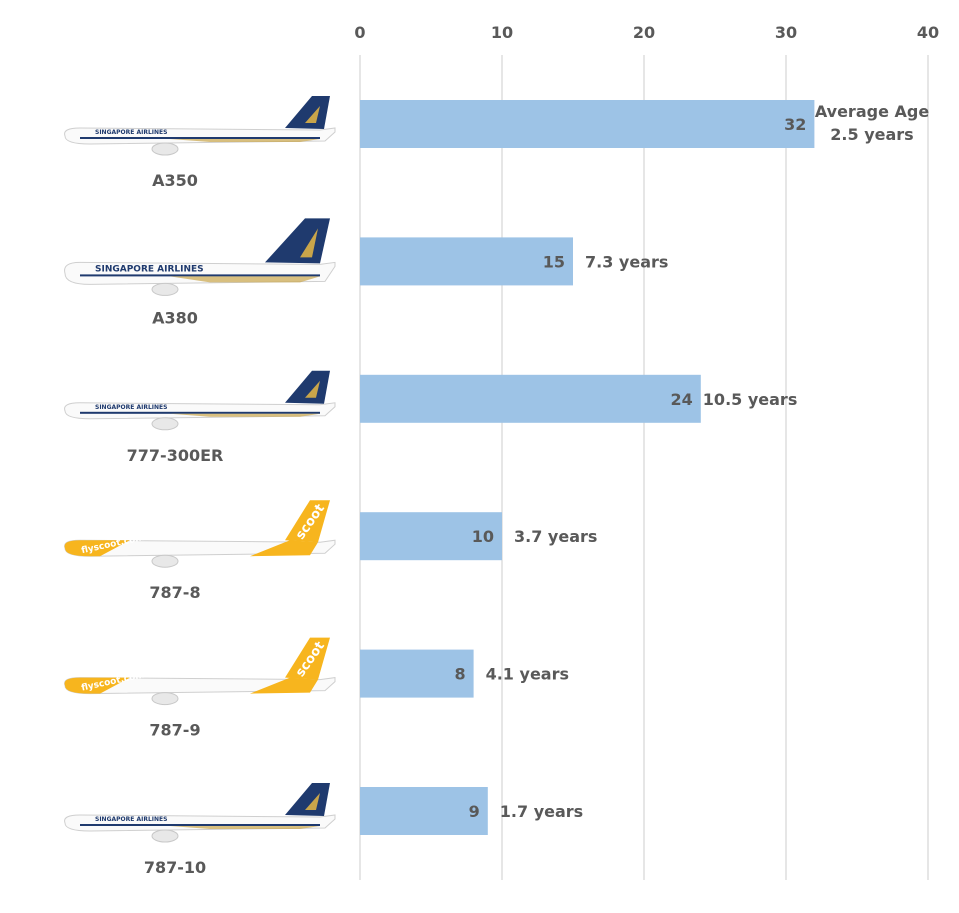 The width and height of the screenshot is (959, 913). I want to click on bar-A350, so click(587, 124).